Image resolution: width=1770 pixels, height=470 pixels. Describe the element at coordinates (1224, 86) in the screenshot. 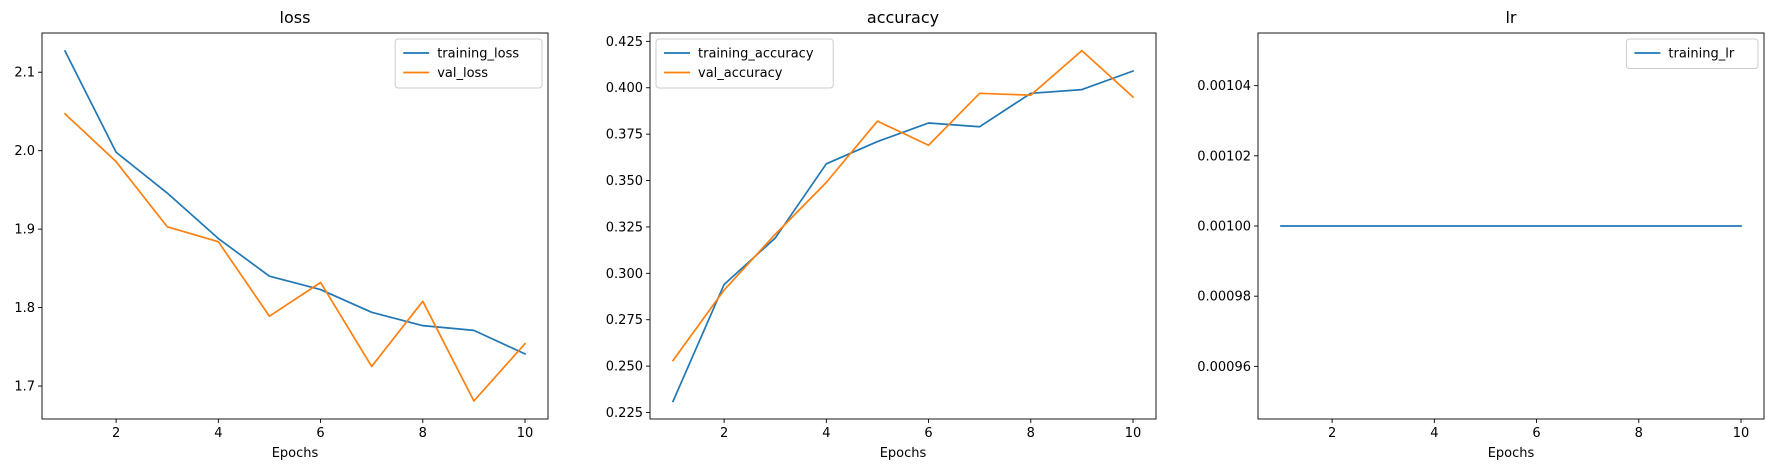

I see `lr-ytick-label: 0.00104` at that location.